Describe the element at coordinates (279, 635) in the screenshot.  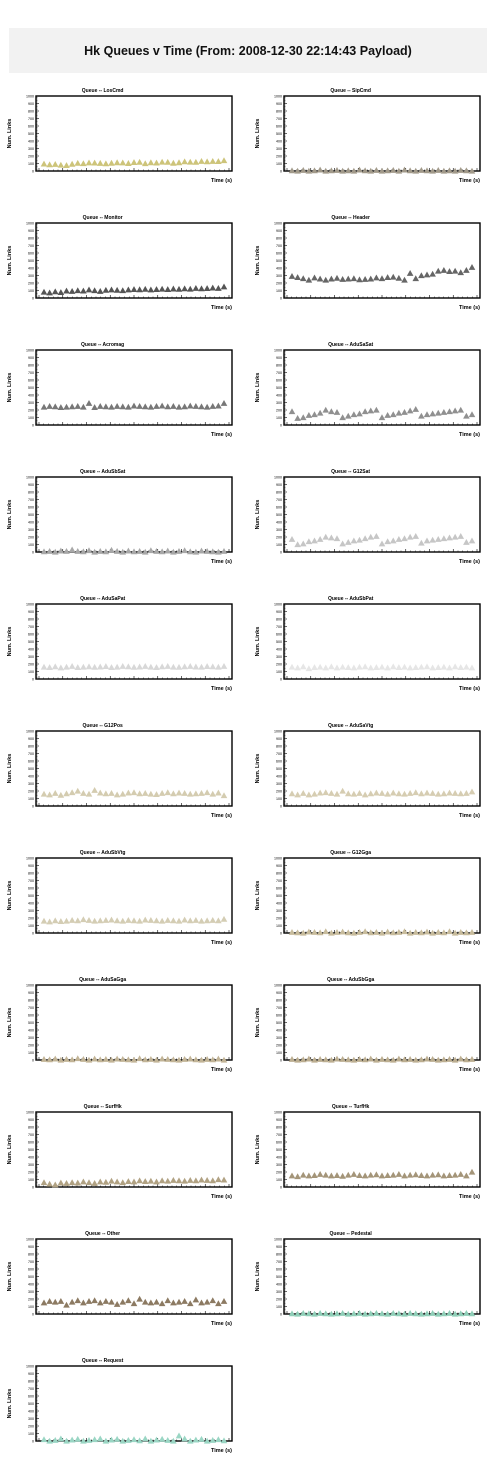
I see `y-tick-label: 600` at that location.